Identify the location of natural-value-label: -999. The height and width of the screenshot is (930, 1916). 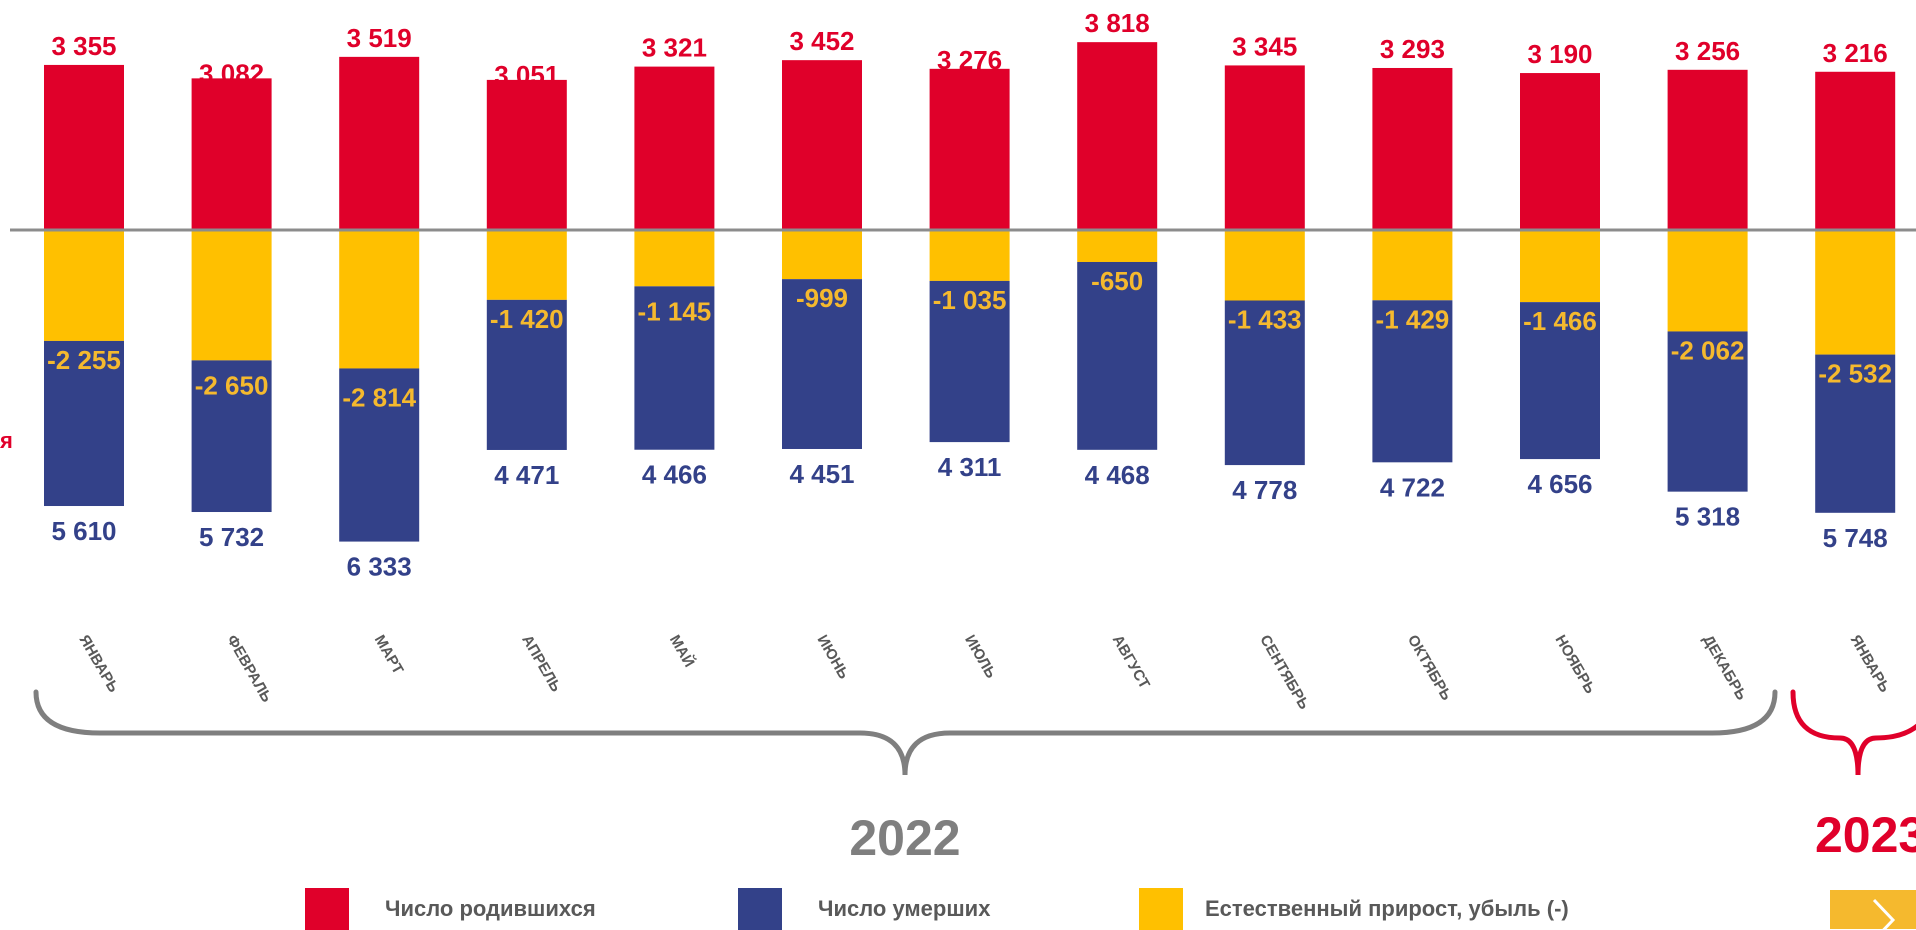
(822, 298).